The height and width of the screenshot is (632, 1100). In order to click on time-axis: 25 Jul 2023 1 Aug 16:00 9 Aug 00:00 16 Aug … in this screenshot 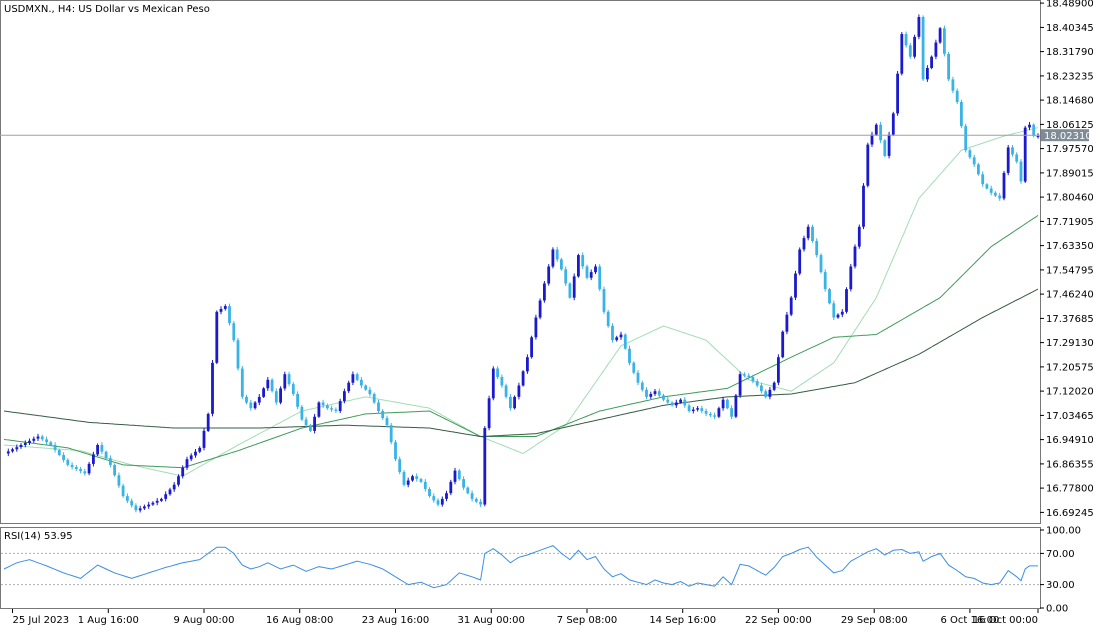, I will do `click(525, 617)`.